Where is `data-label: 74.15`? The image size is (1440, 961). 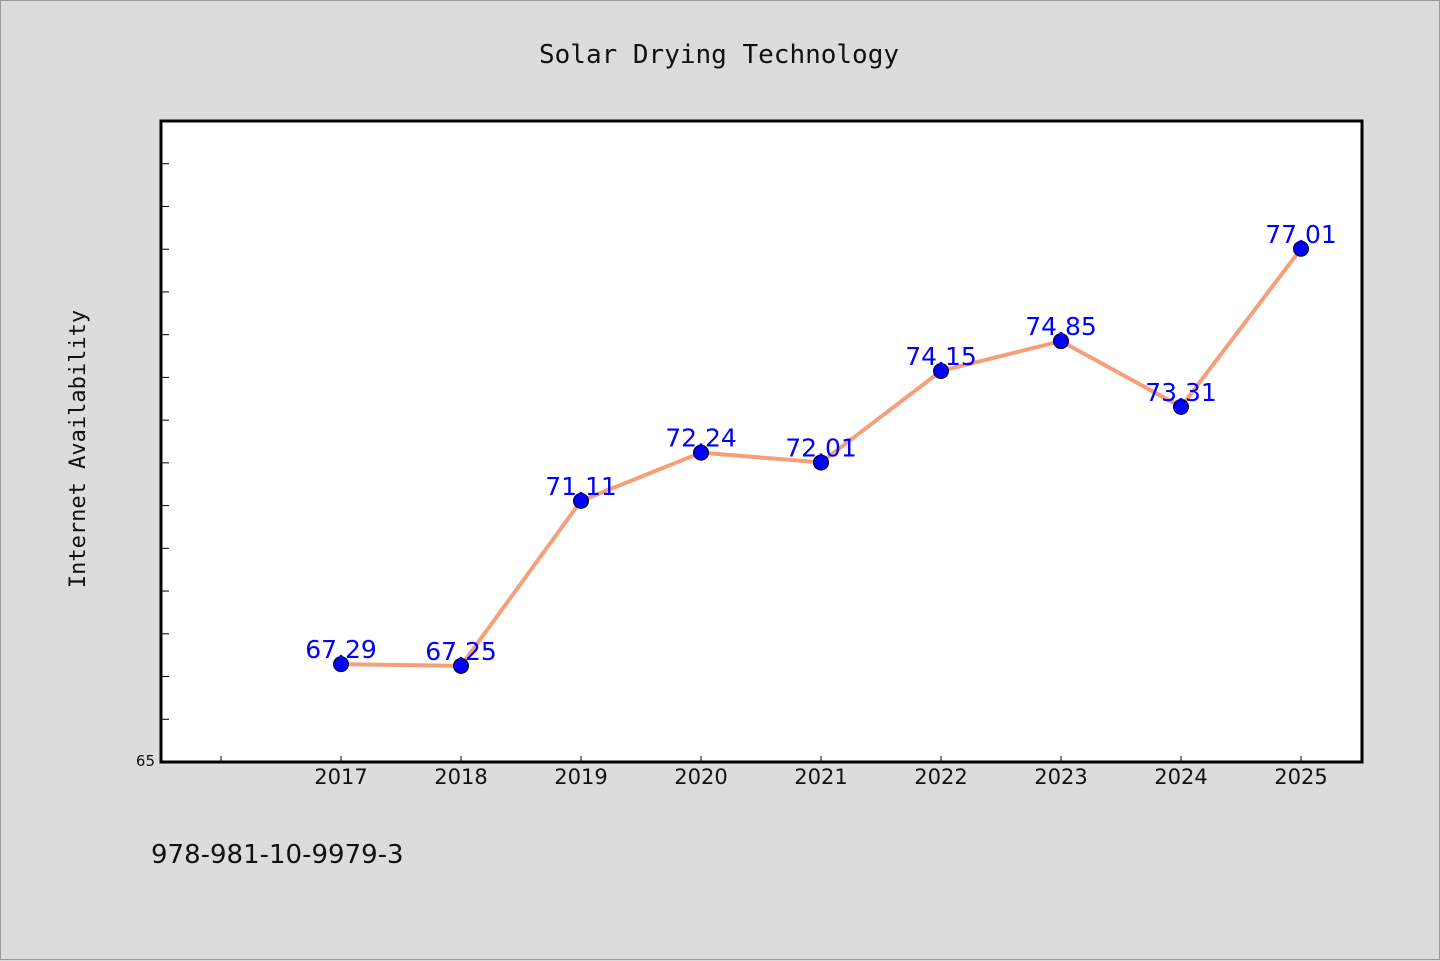
data-label: 74.15 is located at coordinates (941, 356).